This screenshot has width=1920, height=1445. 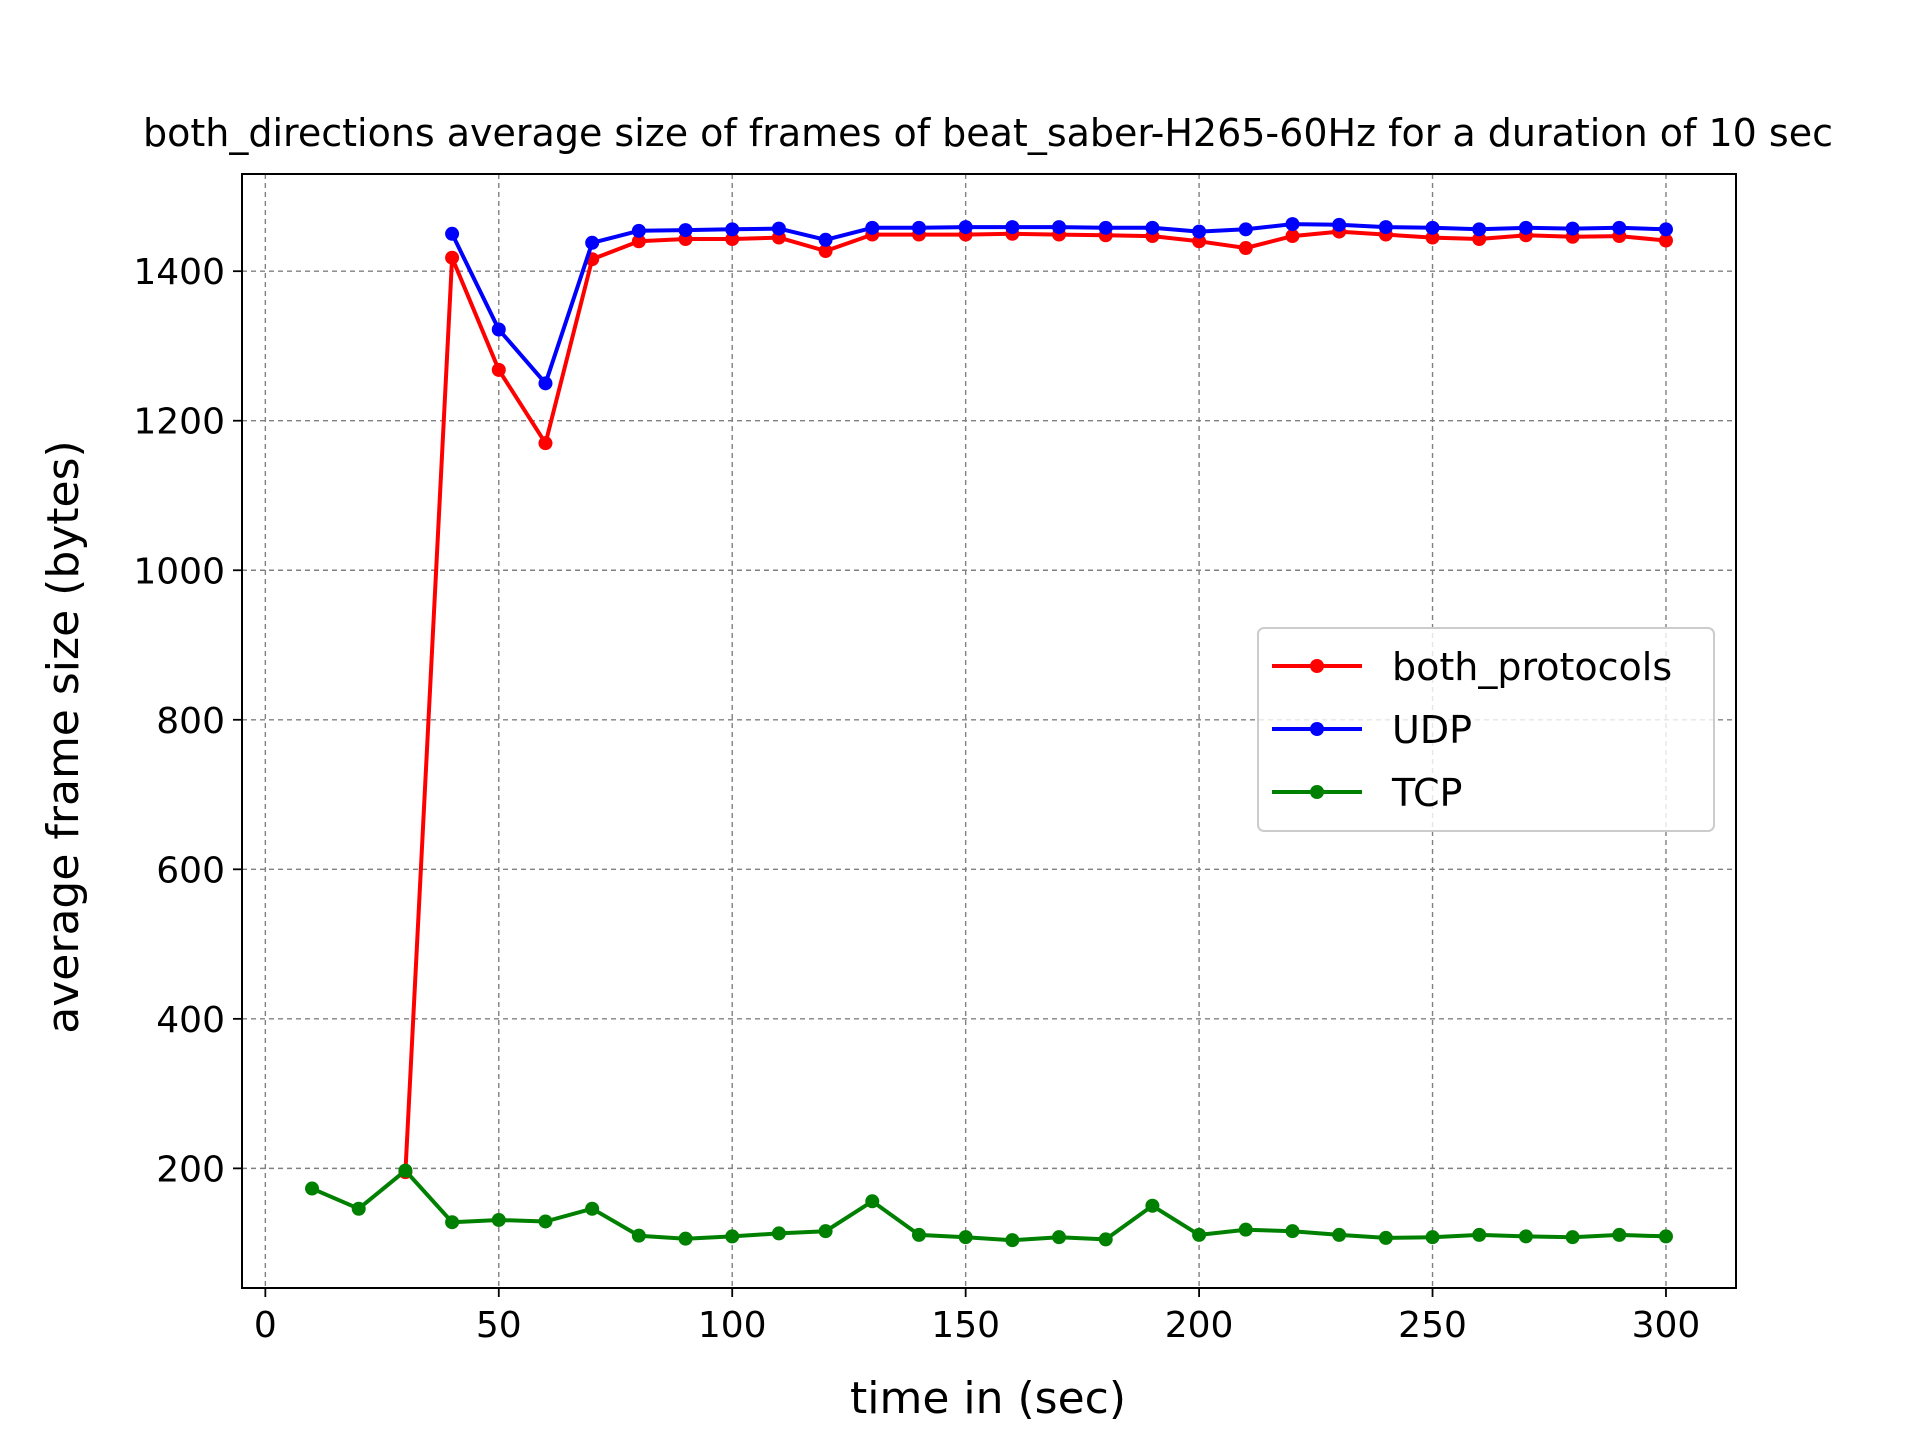 I want to click on x-tick-label: 150, so click(x=965, y=1325).